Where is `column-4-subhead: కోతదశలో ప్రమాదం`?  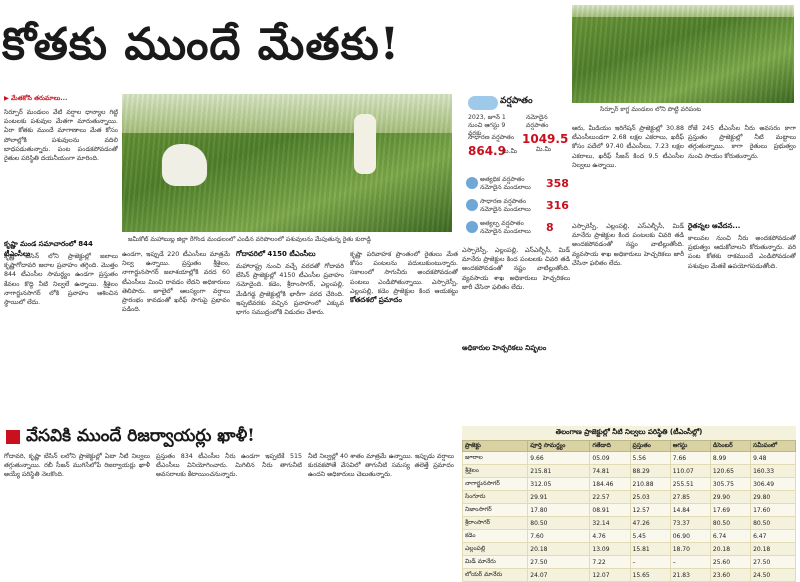 column-4-subhead: కోతదశలో ప్రమాదం is located at coordinates (404, 301).